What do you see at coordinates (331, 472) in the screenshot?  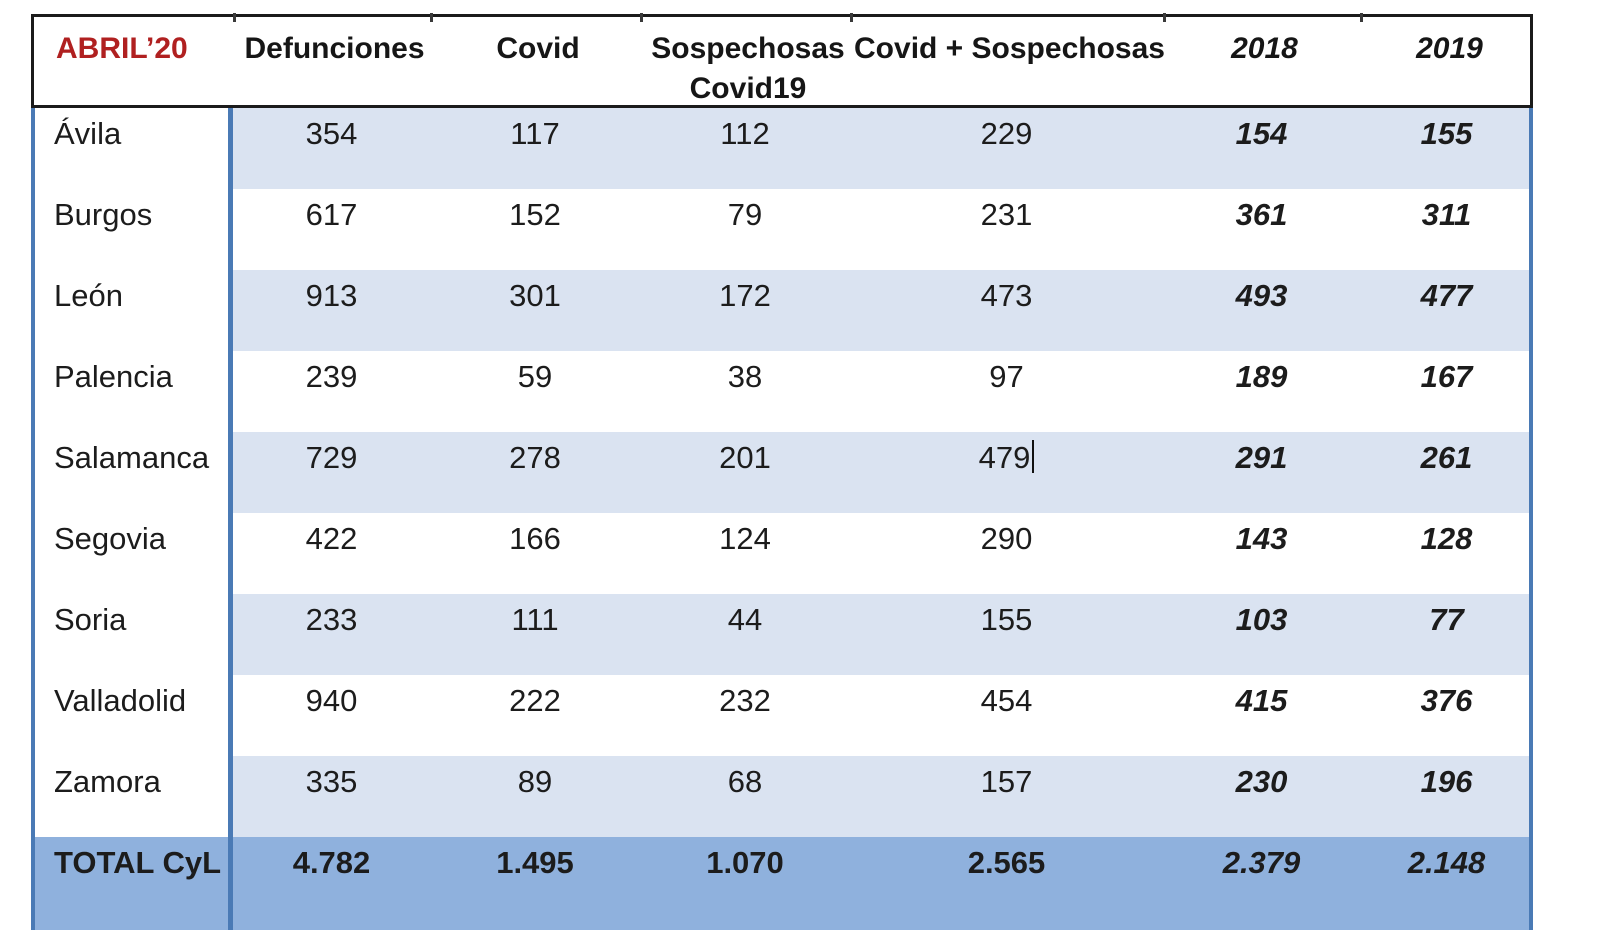 I see `cell-defunciones: 729` at bounding box center [331, 472].